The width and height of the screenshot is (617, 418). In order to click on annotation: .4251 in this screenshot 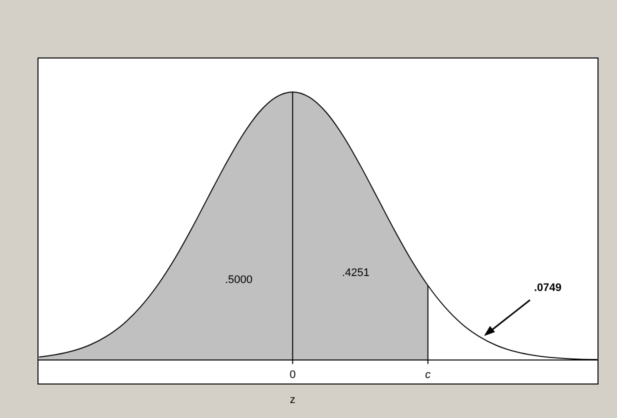, I will do `click(356, 273)`.